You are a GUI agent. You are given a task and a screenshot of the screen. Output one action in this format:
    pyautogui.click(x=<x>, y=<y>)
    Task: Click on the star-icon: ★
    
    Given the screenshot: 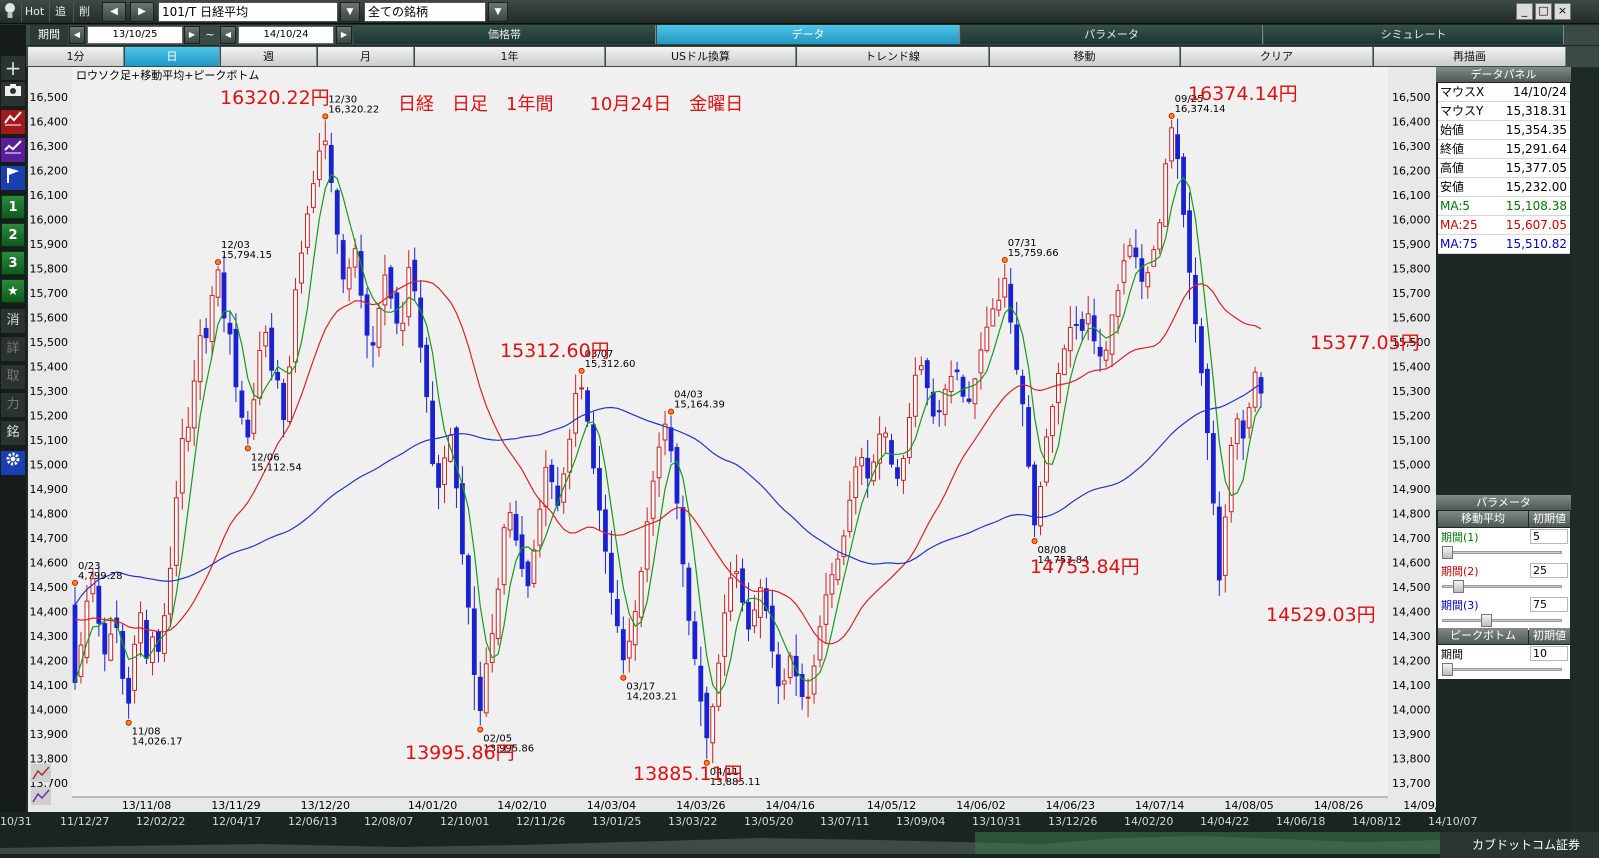 What is the action you would take?
    pyautogui.click(x=13, y=291)
    